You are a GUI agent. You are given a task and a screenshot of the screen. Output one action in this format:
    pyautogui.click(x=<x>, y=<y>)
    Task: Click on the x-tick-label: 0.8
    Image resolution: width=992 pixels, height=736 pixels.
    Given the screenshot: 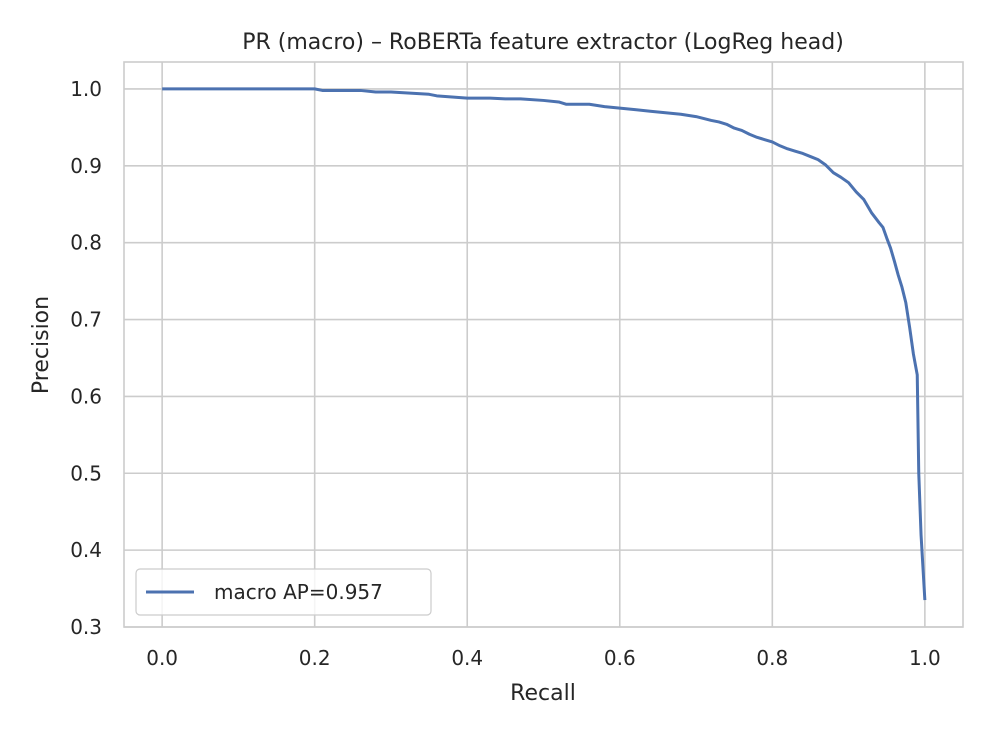 What is the action you would take?
    pyautogui.click(x=772, y=658)
    